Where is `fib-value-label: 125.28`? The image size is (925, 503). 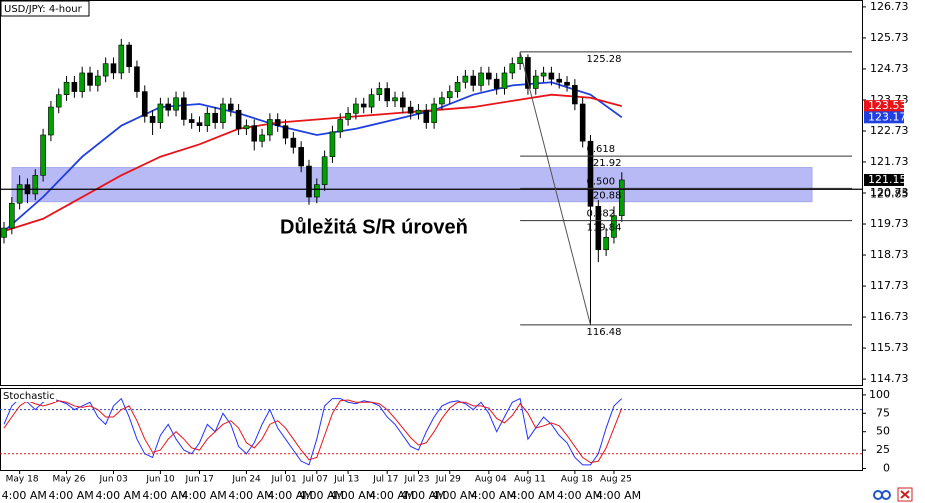
fib-value-label: 125.28 is located at coordinates (604, 59).